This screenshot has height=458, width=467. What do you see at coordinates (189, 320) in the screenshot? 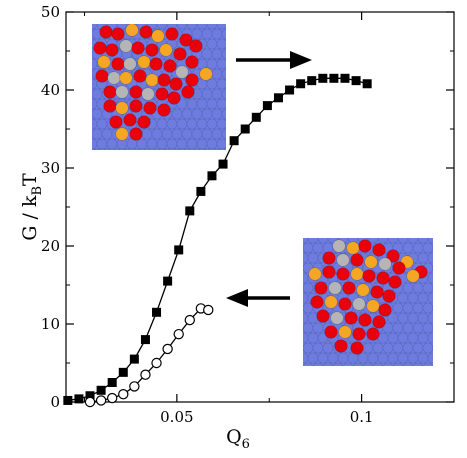
I see `series-1-point` at bounding box center [189, 320].